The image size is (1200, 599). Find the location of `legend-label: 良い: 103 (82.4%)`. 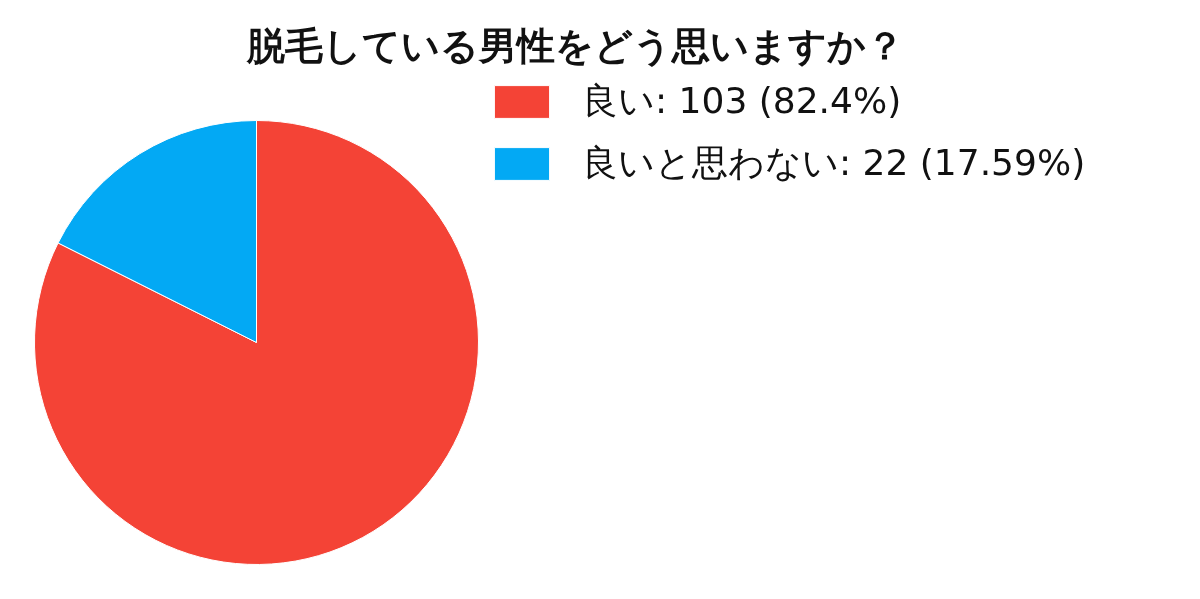

legend-label: 良い: 103 (82.4%) is located at coordinates (742, 101).